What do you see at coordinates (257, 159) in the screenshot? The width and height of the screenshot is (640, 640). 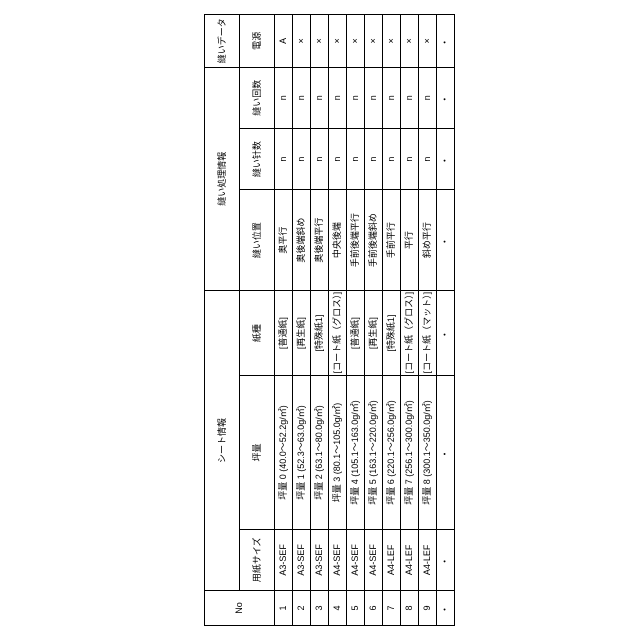 I see `column-header-needle-count: 縫い针数` at bounding box center [257, 159].